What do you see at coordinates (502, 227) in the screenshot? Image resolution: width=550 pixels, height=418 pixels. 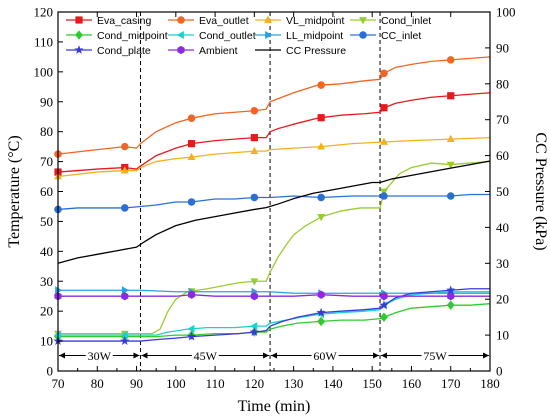 I see `y-right-tick-label-40: 40` at bounding box center [502, 227].